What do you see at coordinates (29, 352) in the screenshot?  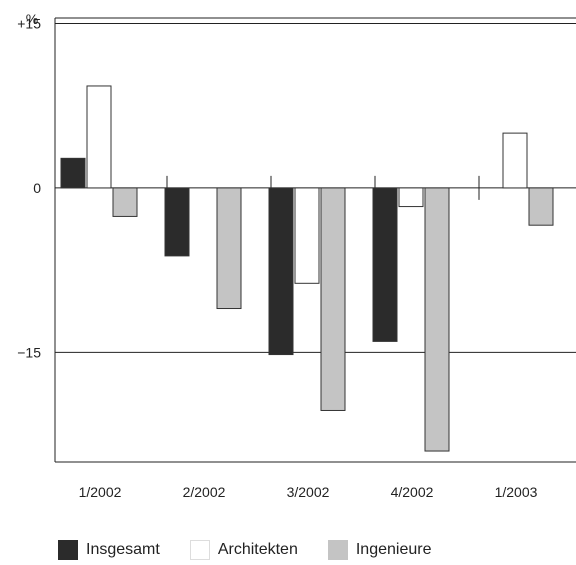 I see `y-tick-label: −15` at bounding box center [29, 352].